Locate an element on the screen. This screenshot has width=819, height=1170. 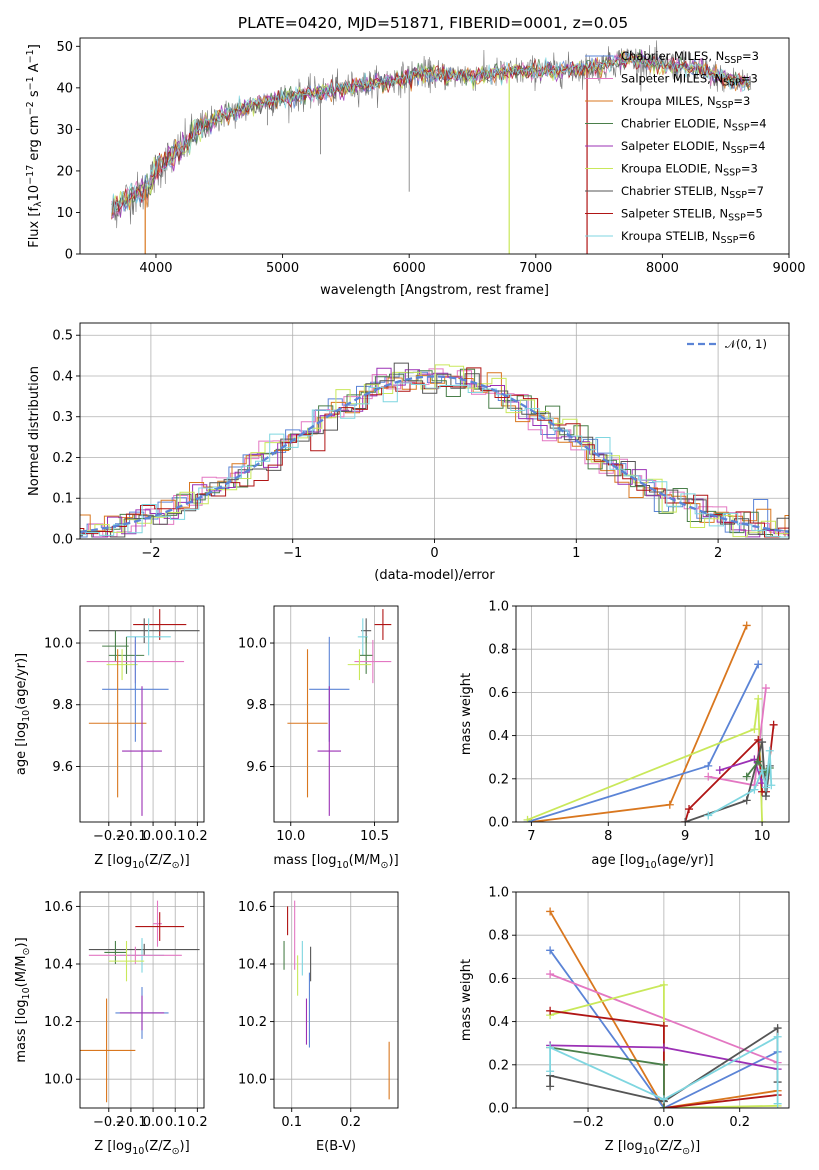
residual-histogram-chabrier_elodie is located at coordinates (434, 453).